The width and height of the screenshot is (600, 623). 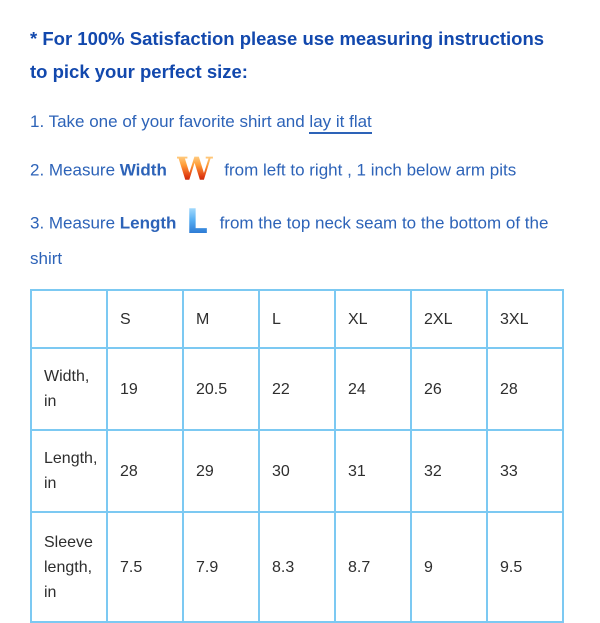 What do you see at coordinates (449, 471) in the screenshot?
I see `length-value-2xl: 32` at bounding box center [449, 471].